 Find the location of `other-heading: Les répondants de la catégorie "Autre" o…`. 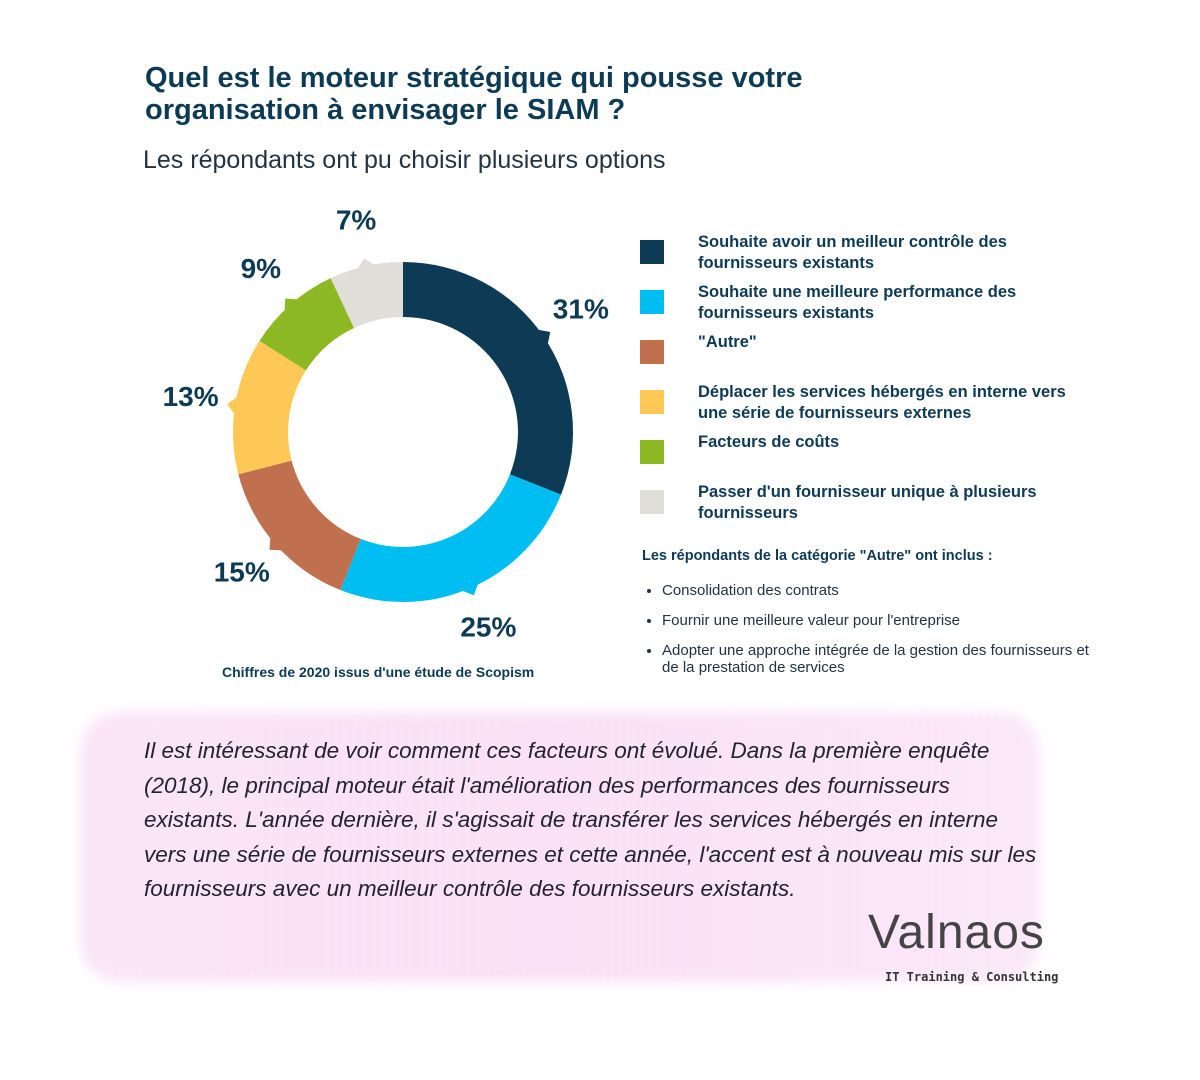

other-heading: Les répondants de la catégorie "Autre" o… is located at coordinates (817, 556).